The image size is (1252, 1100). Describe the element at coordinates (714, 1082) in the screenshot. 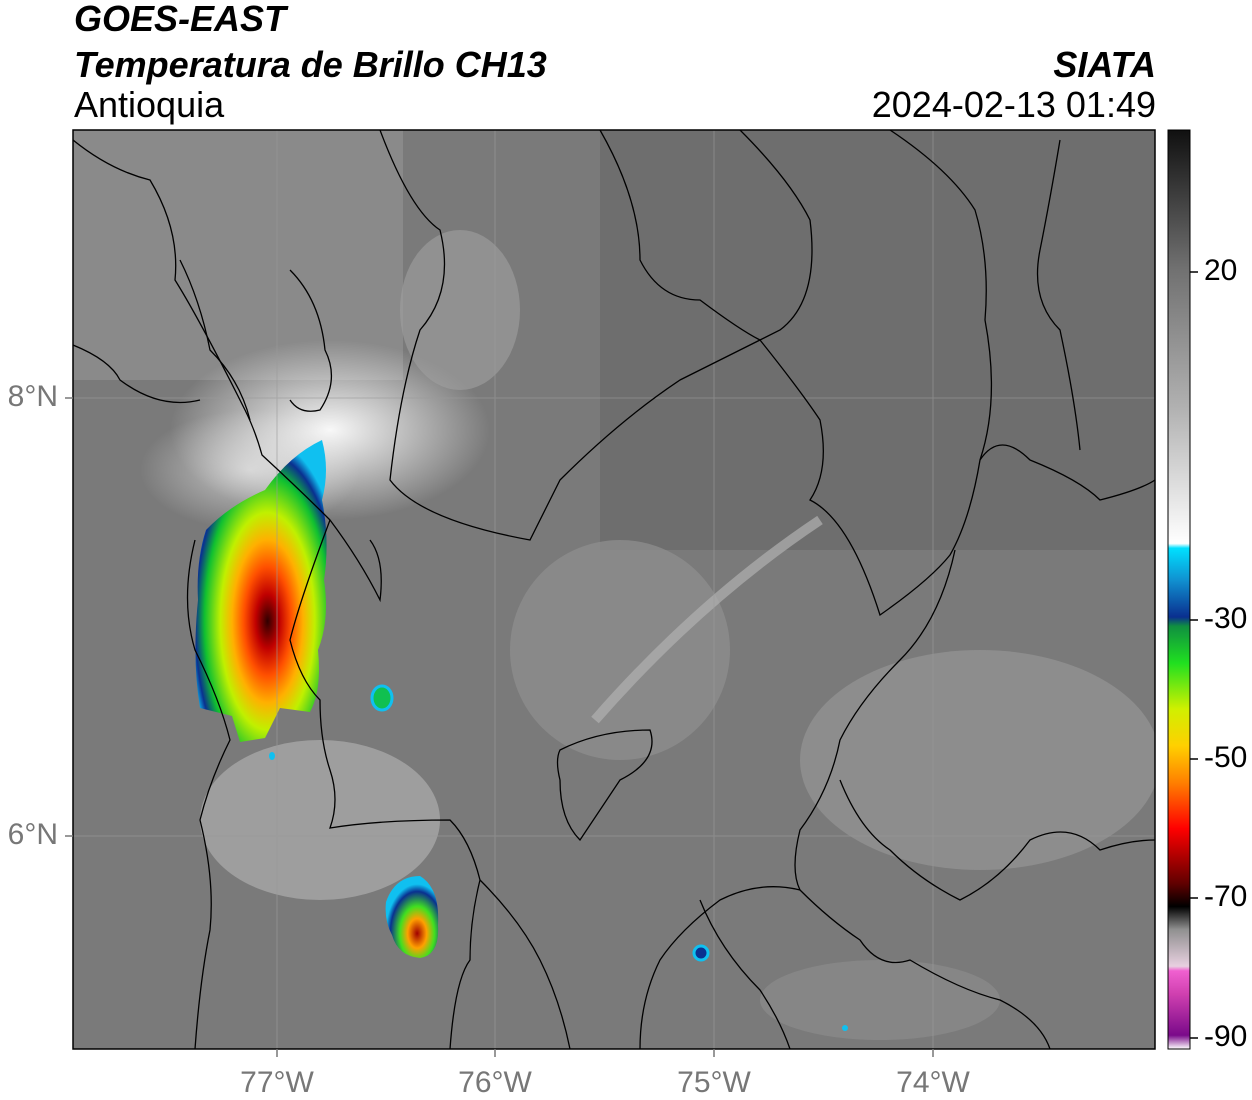

I see `lon-label-75w: 75°W` at that location.